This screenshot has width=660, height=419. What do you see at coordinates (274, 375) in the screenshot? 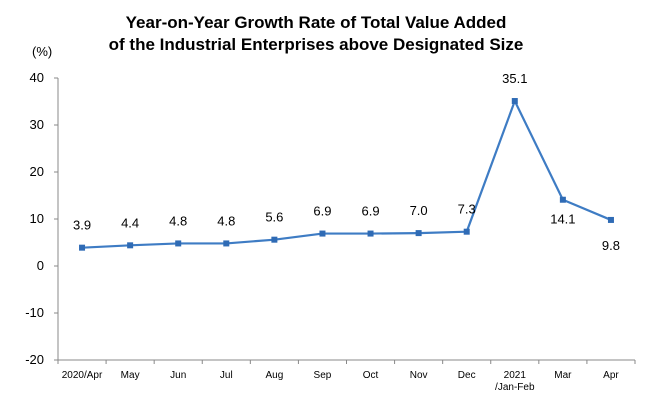
I see `x-tick-label: Aug` at bounding box center [274, 375].